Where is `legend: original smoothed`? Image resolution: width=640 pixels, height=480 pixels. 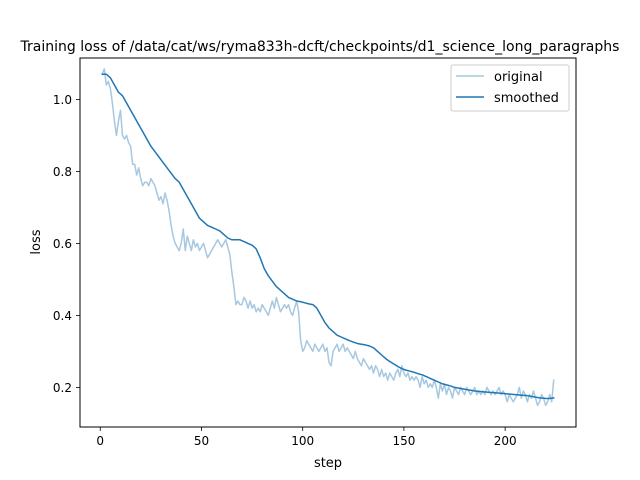
legend: original smoothed is located at coordinates (510, 88).